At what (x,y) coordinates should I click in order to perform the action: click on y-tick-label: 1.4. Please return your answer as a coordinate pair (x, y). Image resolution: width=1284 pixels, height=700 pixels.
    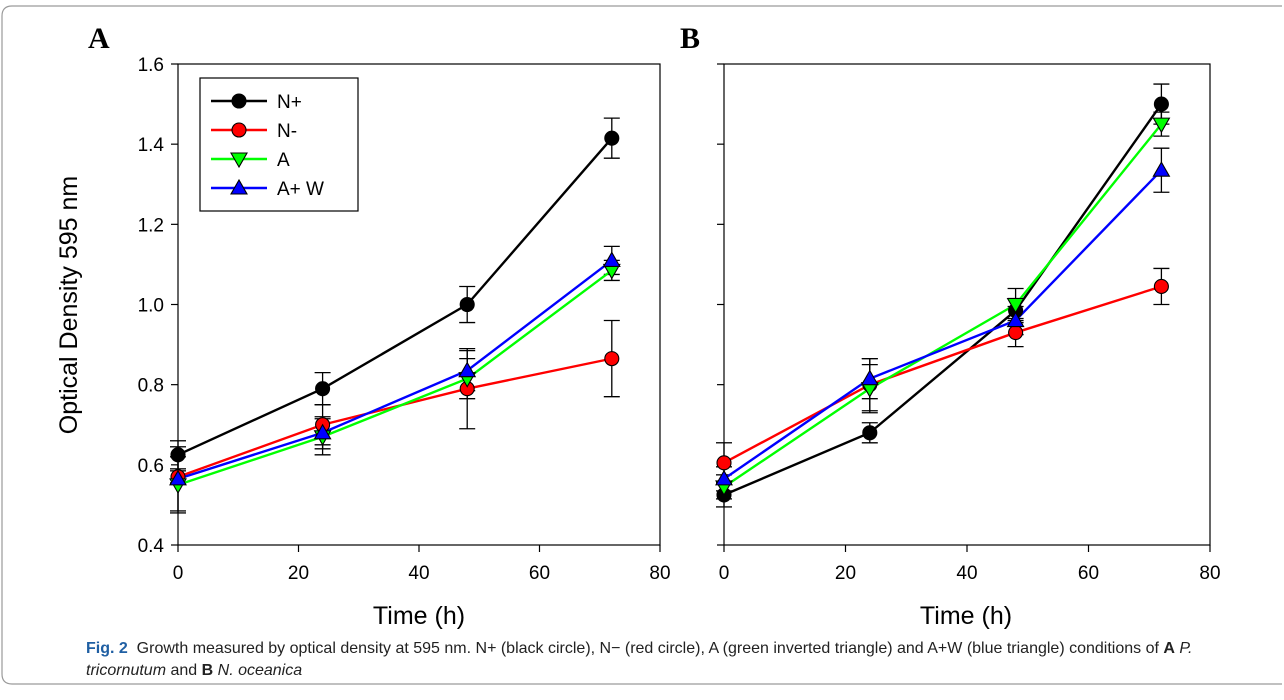
    Looking at the image, I should click on (151, 145).